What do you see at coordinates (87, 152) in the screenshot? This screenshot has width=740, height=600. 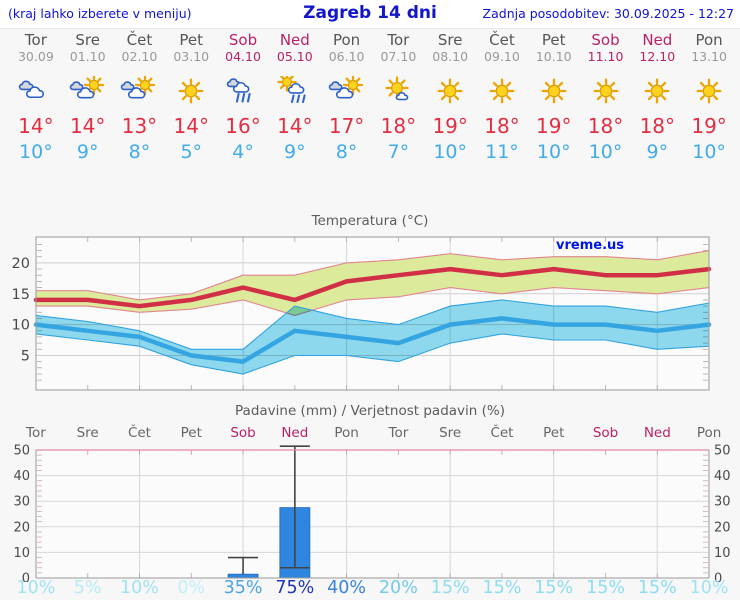 I see `min-temp: 9°` at bounding box center [87, 152].